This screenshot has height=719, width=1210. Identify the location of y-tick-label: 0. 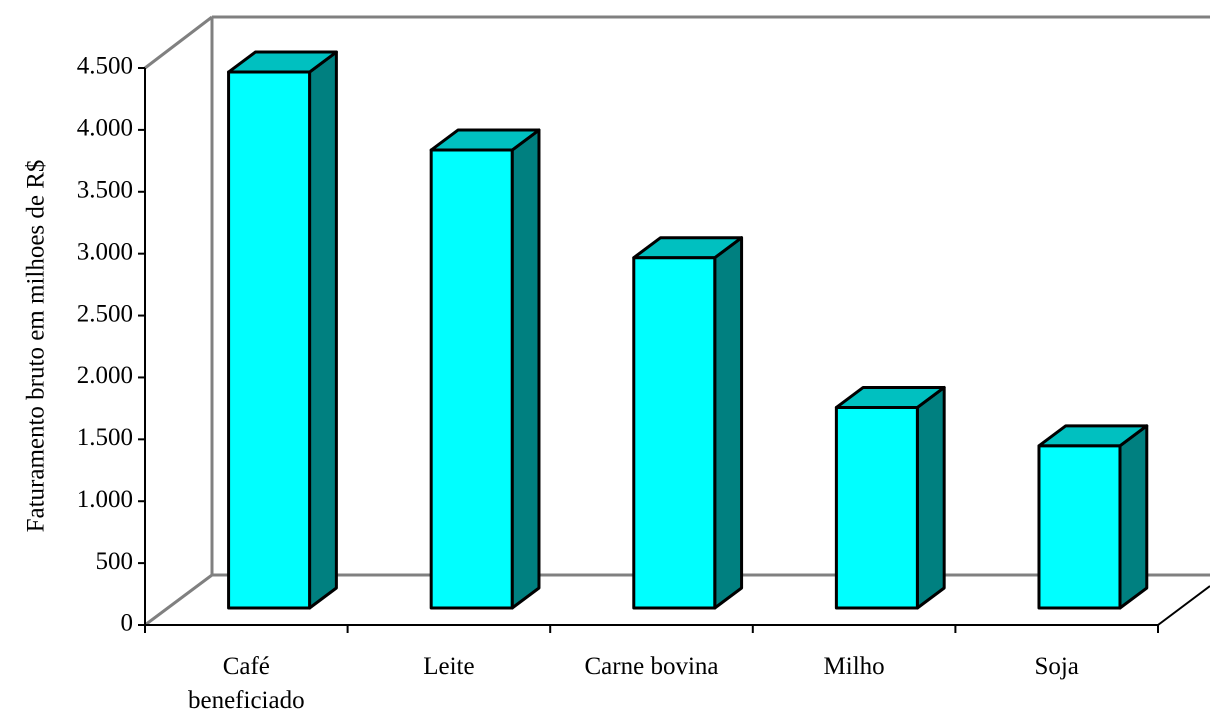
(127, 623).